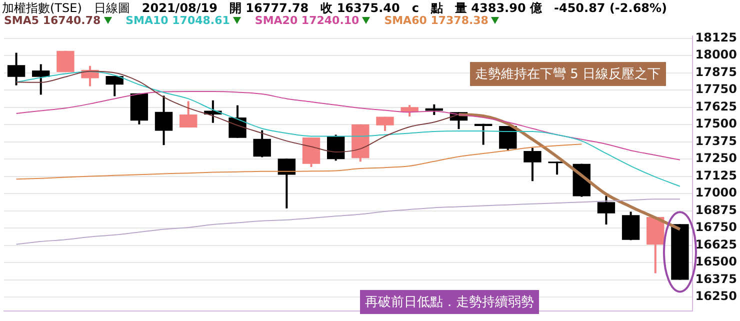  What do you see at coordinates (716, 106) in the screenshot?
I see `y-tick-label: 17625` at bounding box center [716, 106].